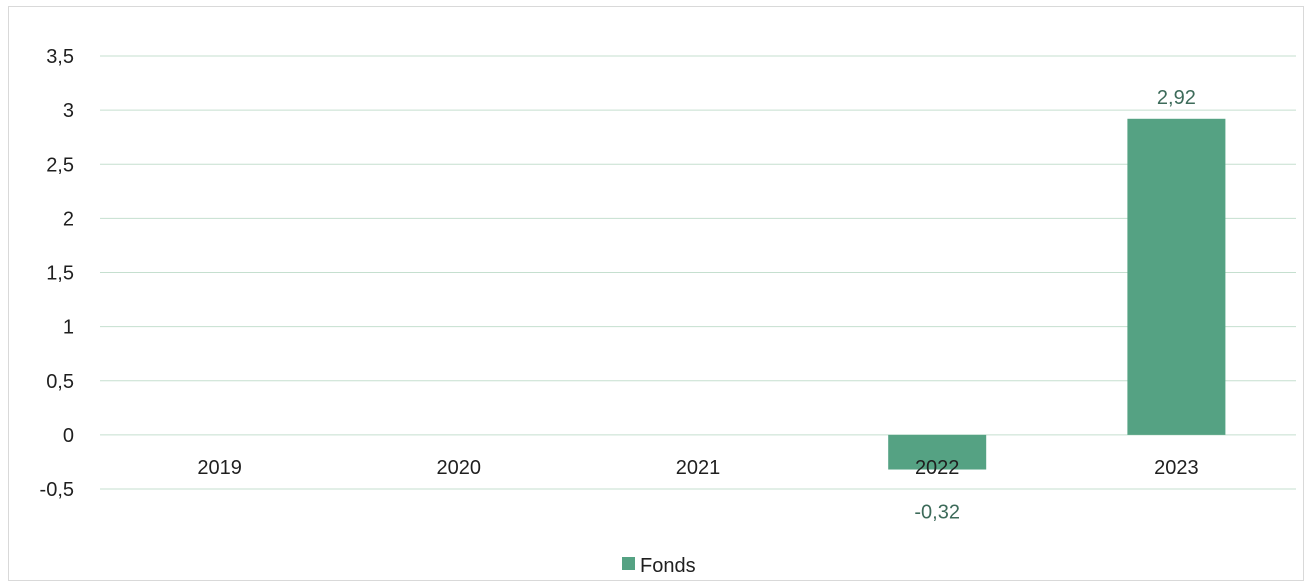  What do you see at coordinates (459, 468) in the screenshot?
I see `x-tick-label: 2020` at bounding box center [459, 468].